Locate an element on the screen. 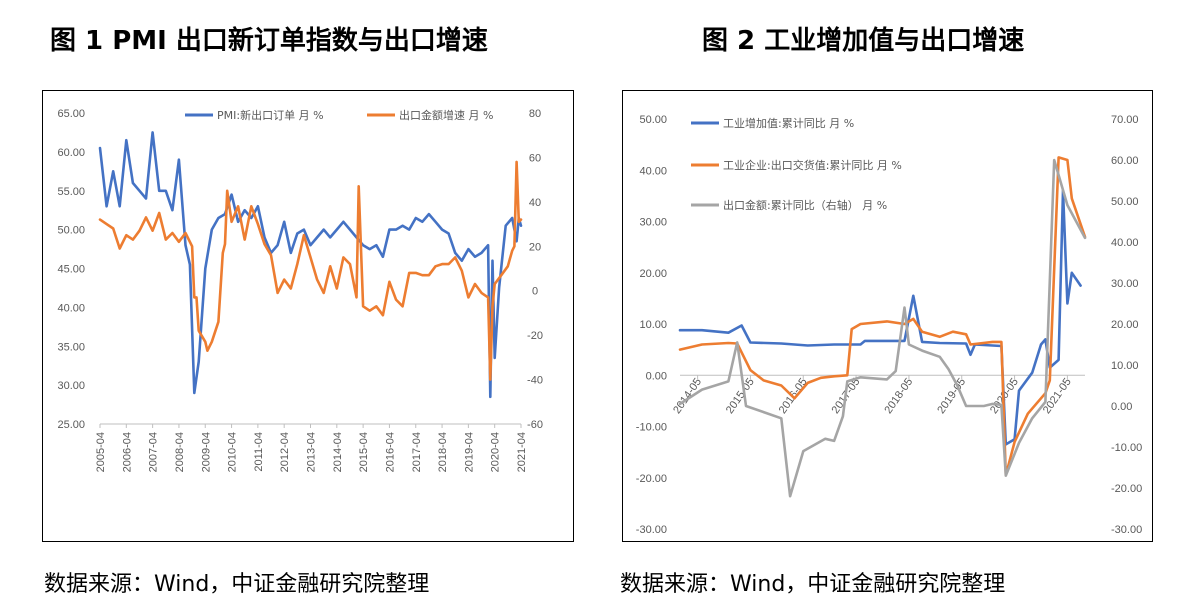 The image size is (1190, 611). c2-right-tick-label: -10.00 is located at coordinates (1126, 448).